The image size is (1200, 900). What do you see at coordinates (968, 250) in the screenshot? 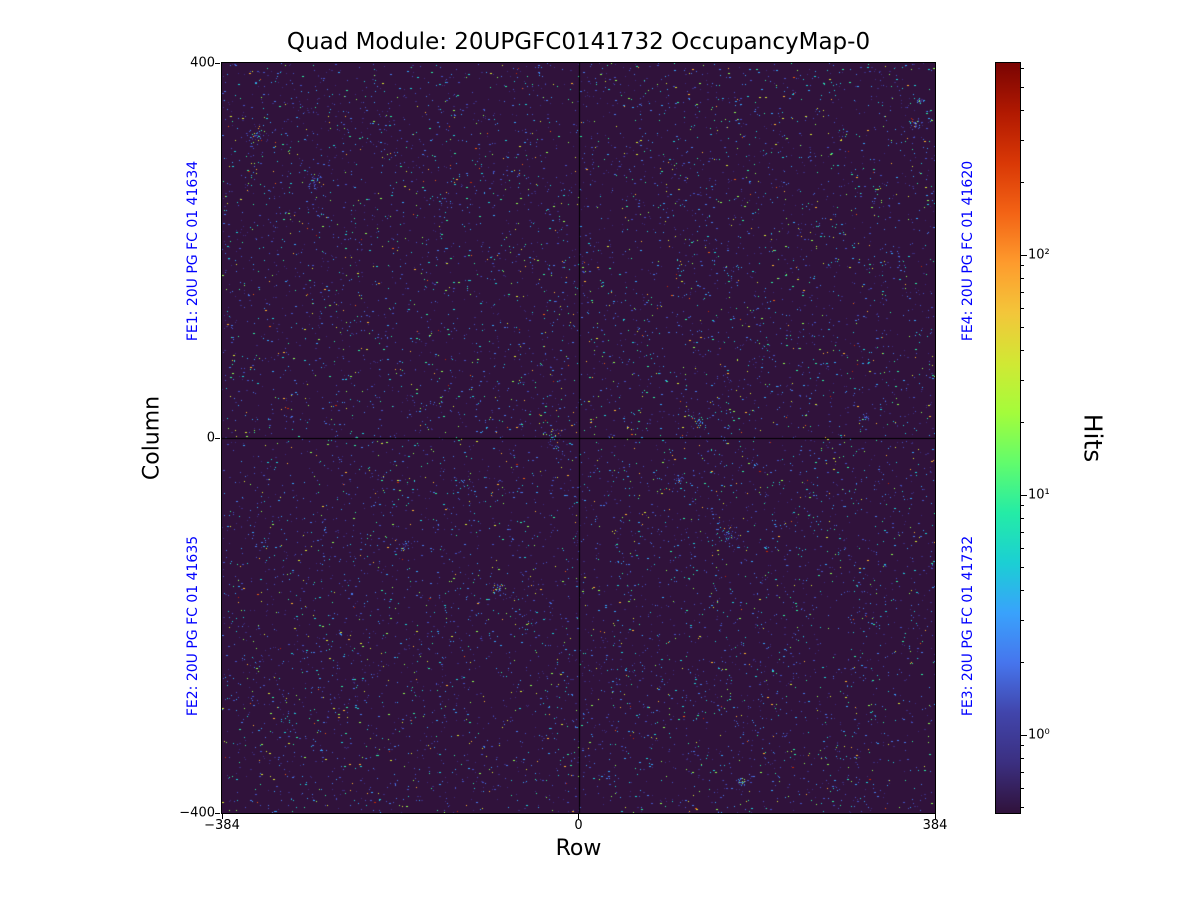
I see `fe-label-text: FE4: 20U PG FC 01 41620` at bounding box center [968, 250].